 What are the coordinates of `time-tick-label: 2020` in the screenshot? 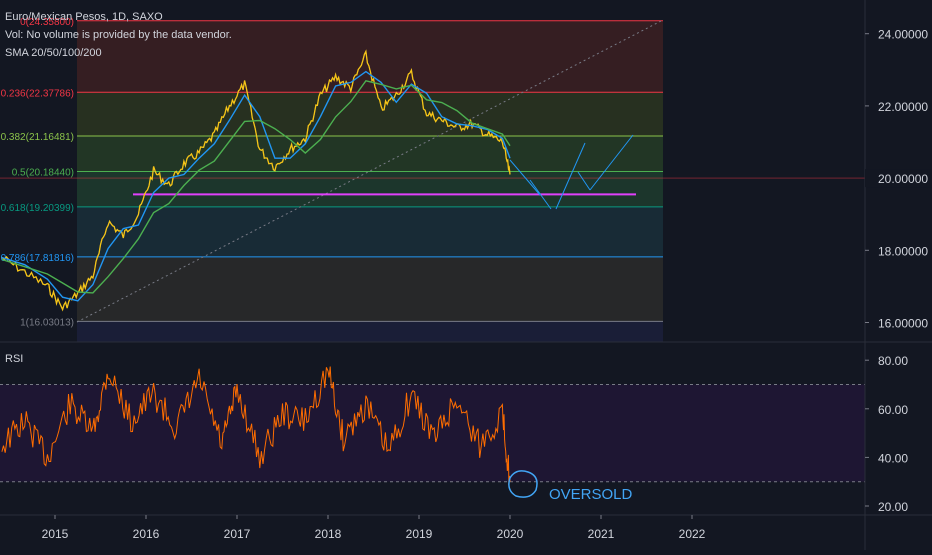 It's located at (510, 534).